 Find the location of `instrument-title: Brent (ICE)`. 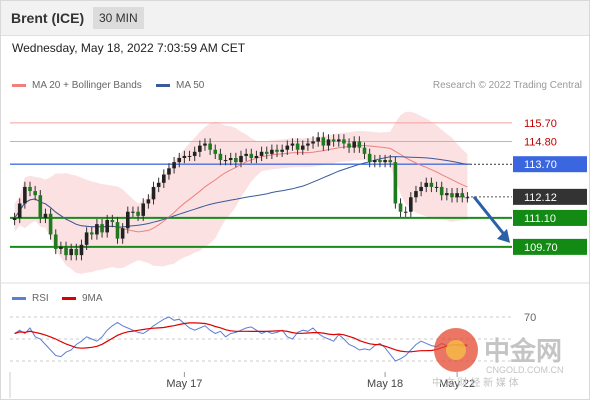

instrument-title: Brent (ICE) is located at coordinates (48, 18).